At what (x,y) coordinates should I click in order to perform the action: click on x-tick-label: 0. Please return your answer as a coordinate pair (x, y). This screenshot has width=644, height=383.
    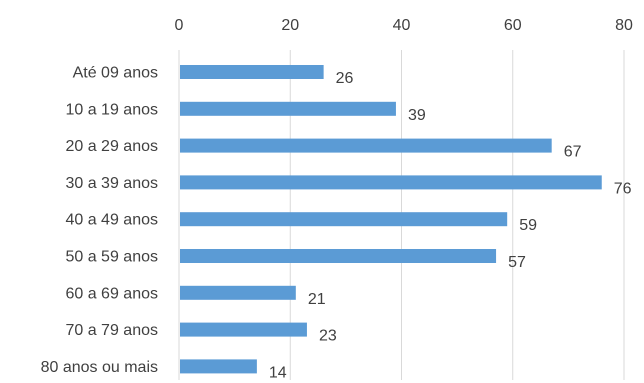
    Looking at the image, I should click on (179, 25).